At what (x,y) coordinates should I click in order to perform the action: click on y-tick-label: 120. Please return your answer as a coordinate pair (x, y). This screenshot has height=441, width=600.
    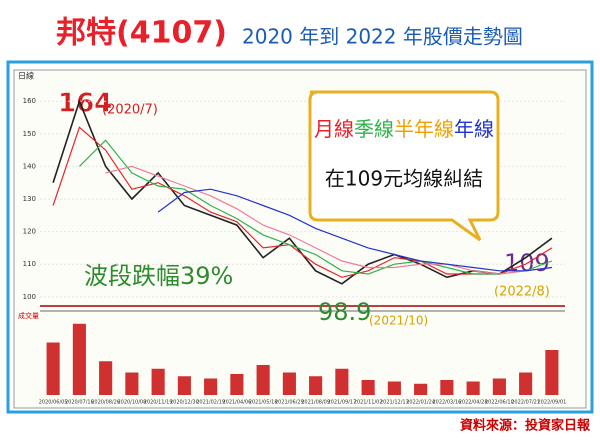
    Looking at the image, I should click on (29, 232).